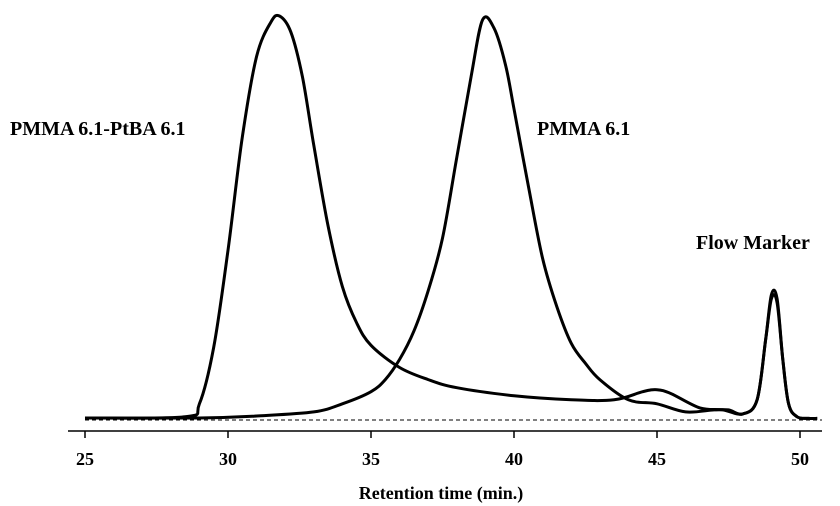 Image resolution: width=840 pixels, height=506 pixels. I want to click on x-tick-label-35: 35, so click(371, 459).